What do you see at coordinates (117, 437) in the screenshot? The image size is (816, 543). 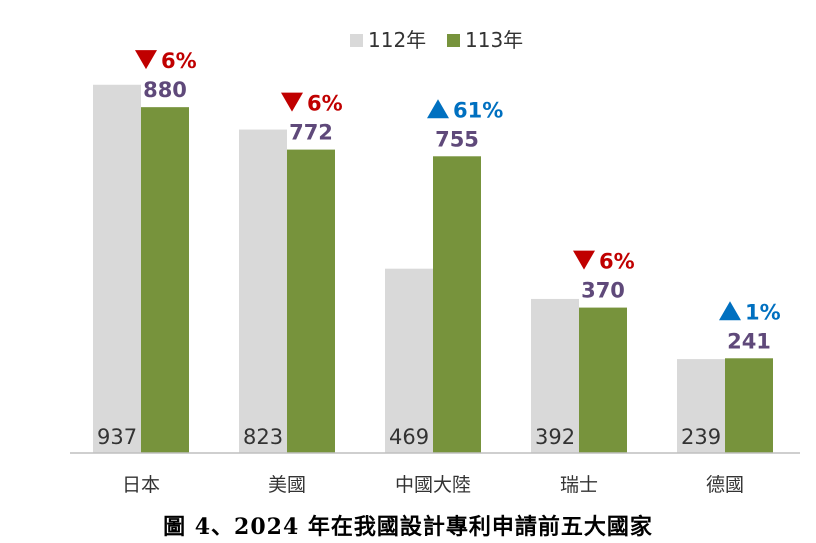 I see `value-label-112-0: 937` at bounding box center [117, 437].